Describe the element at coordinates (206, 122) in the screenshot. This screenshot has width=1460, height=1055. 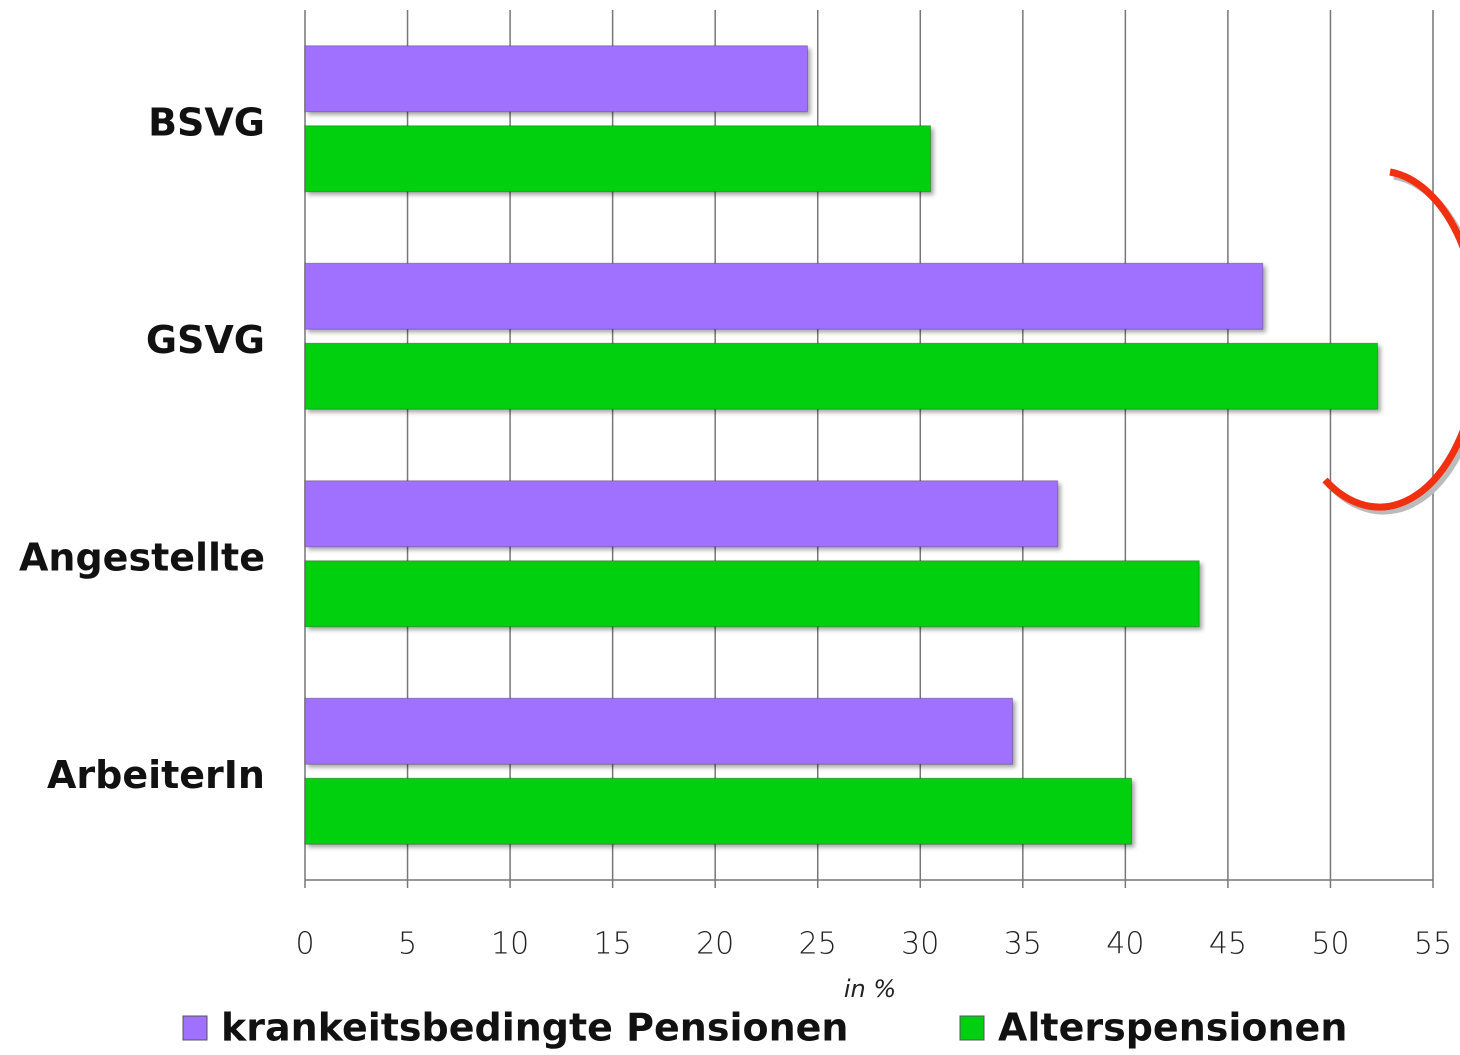
I see `y-tick-label: BSVG` at that location.